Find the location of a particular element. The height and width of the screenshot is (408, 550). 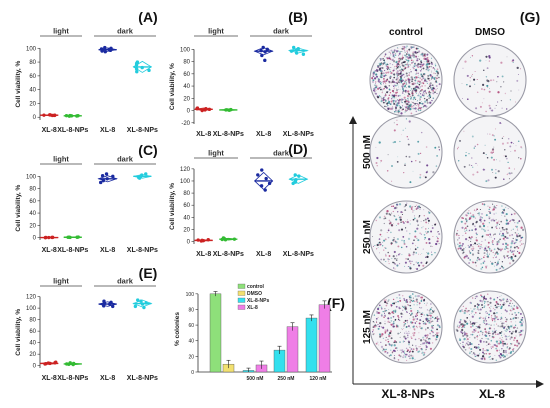

data-group is located at coordinates (107, 178).